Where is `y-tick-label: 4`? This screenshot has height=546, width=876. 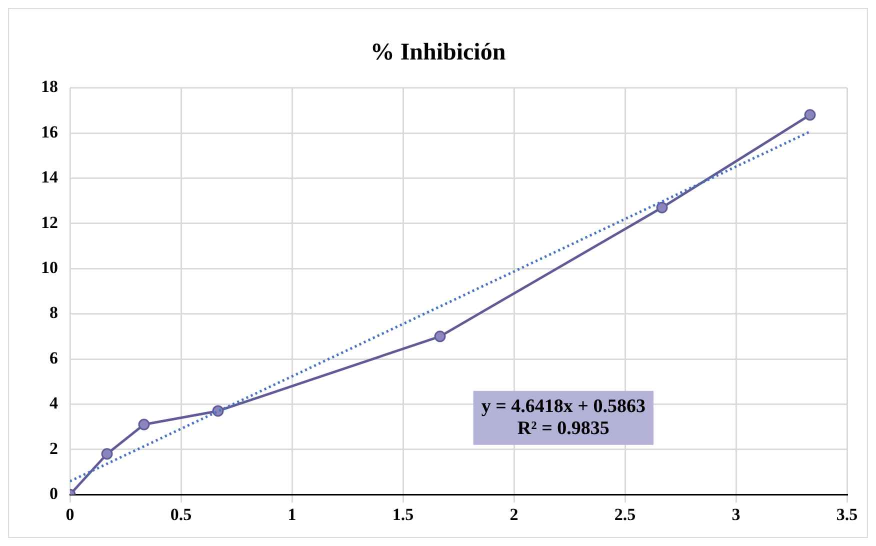 y-tick-label: 4 is located at coordinates (54, 403).